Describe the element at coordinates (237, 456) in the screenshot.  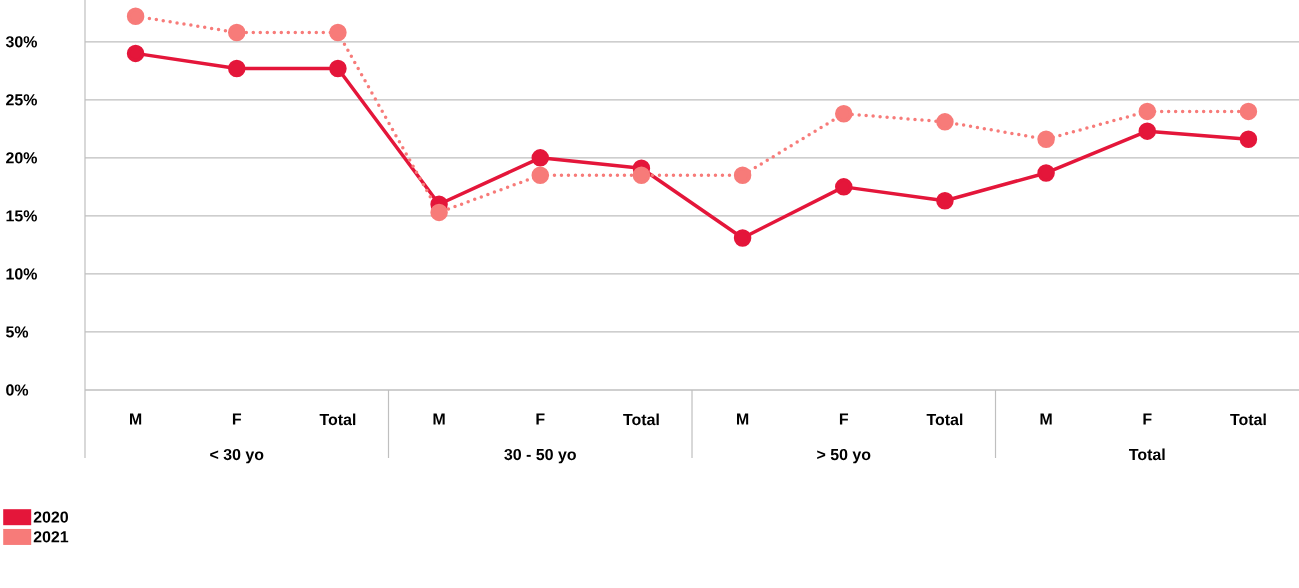
I see `text: < 30 yo` at that location.